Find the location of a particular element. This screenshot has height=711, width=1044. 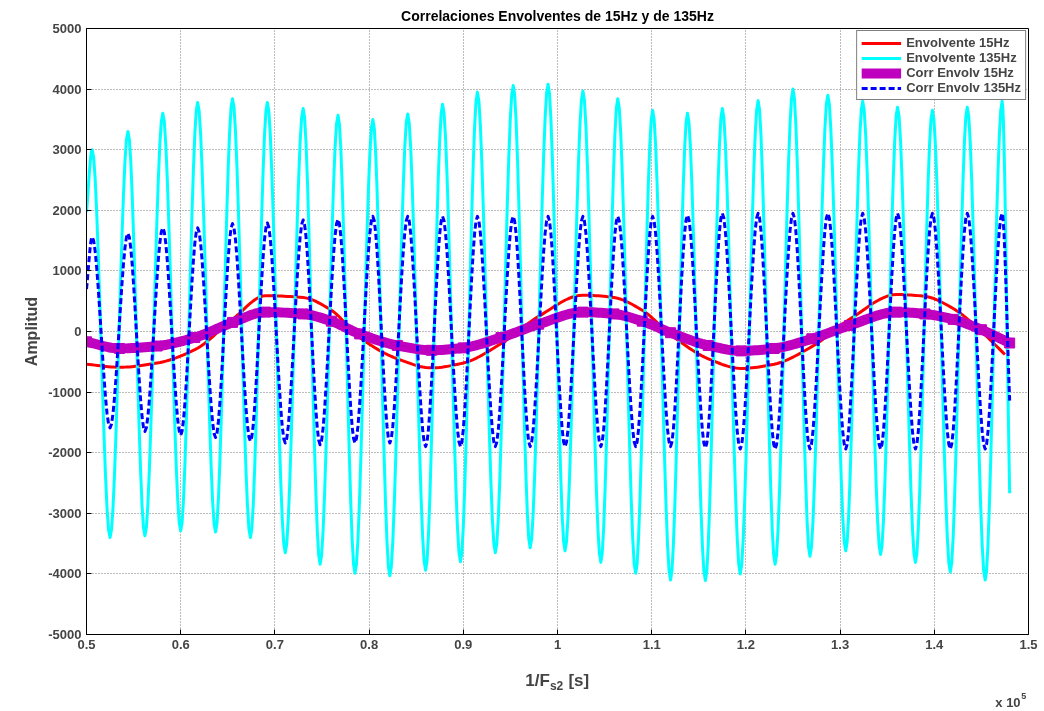

legend-label: Envolvente 135Hz is located at coordinates (961, 57).